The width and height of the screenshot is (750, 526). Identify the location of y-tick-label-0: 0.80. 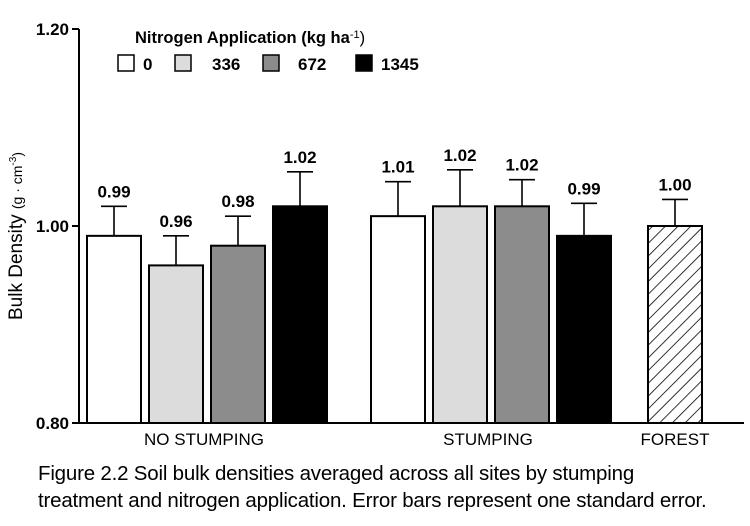
(52, 423).